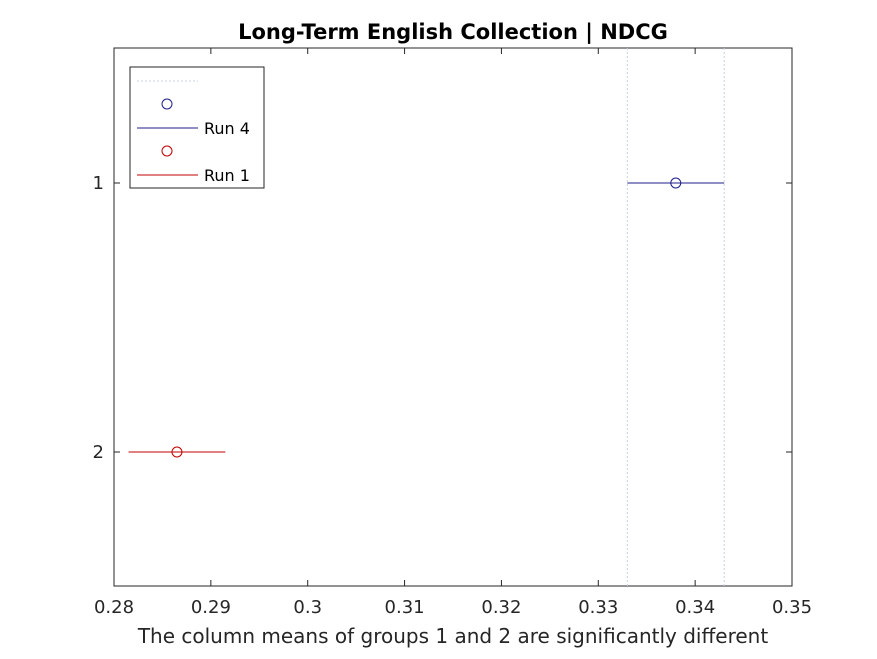 This screenshot has width=877, height=659. I want to click on x-tick-label-5: 0.33, so click(598, 607).